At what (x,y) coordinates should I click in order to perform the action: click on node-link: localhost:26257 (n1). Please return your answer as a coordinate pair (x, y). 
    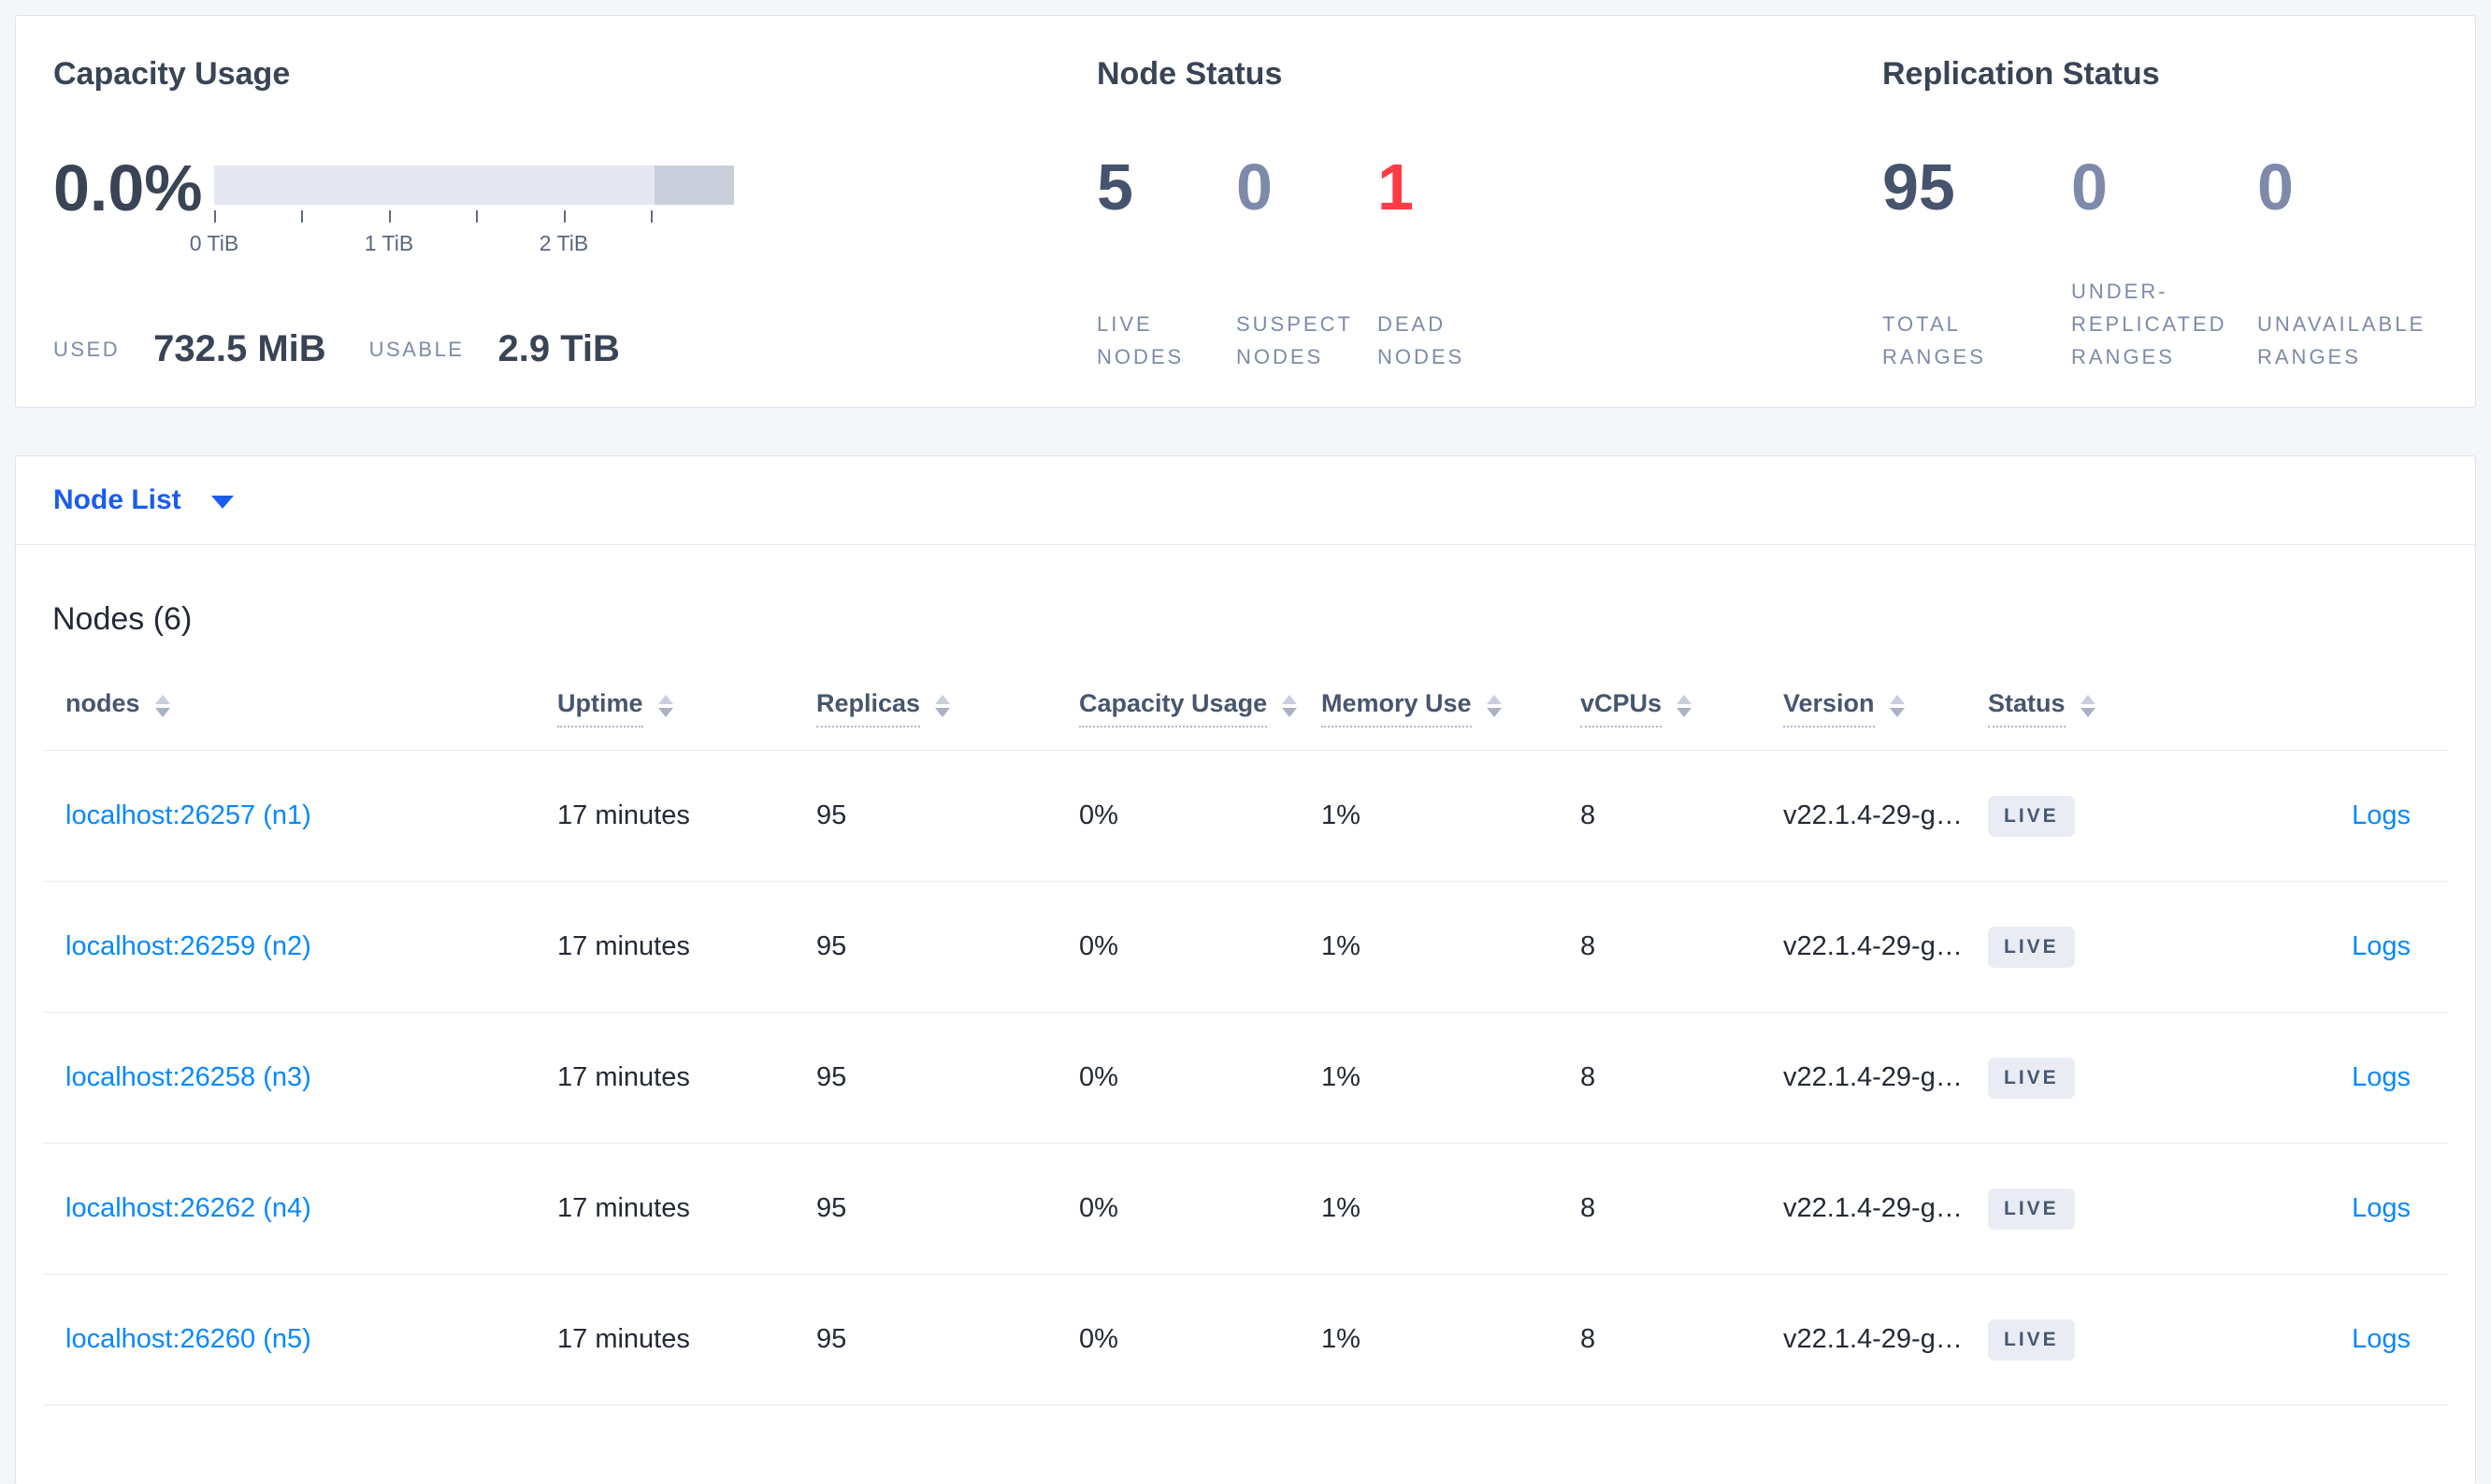
    Looking at the image, I should click on (188, 815).